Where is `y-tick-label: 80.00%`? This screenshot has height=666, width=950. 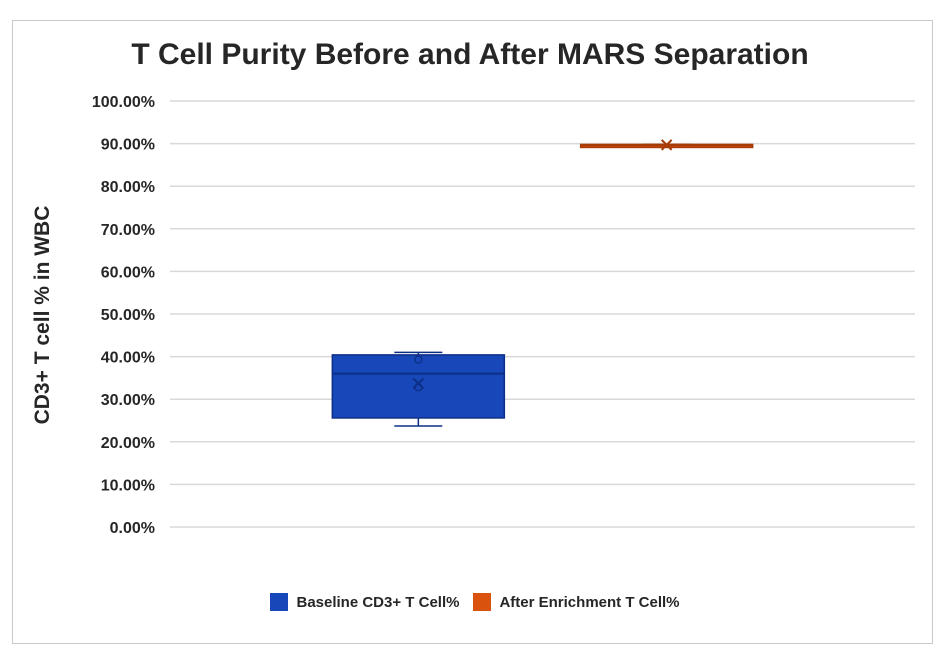 y-tick-label: 80.00% is located at coordinates (128, 187).